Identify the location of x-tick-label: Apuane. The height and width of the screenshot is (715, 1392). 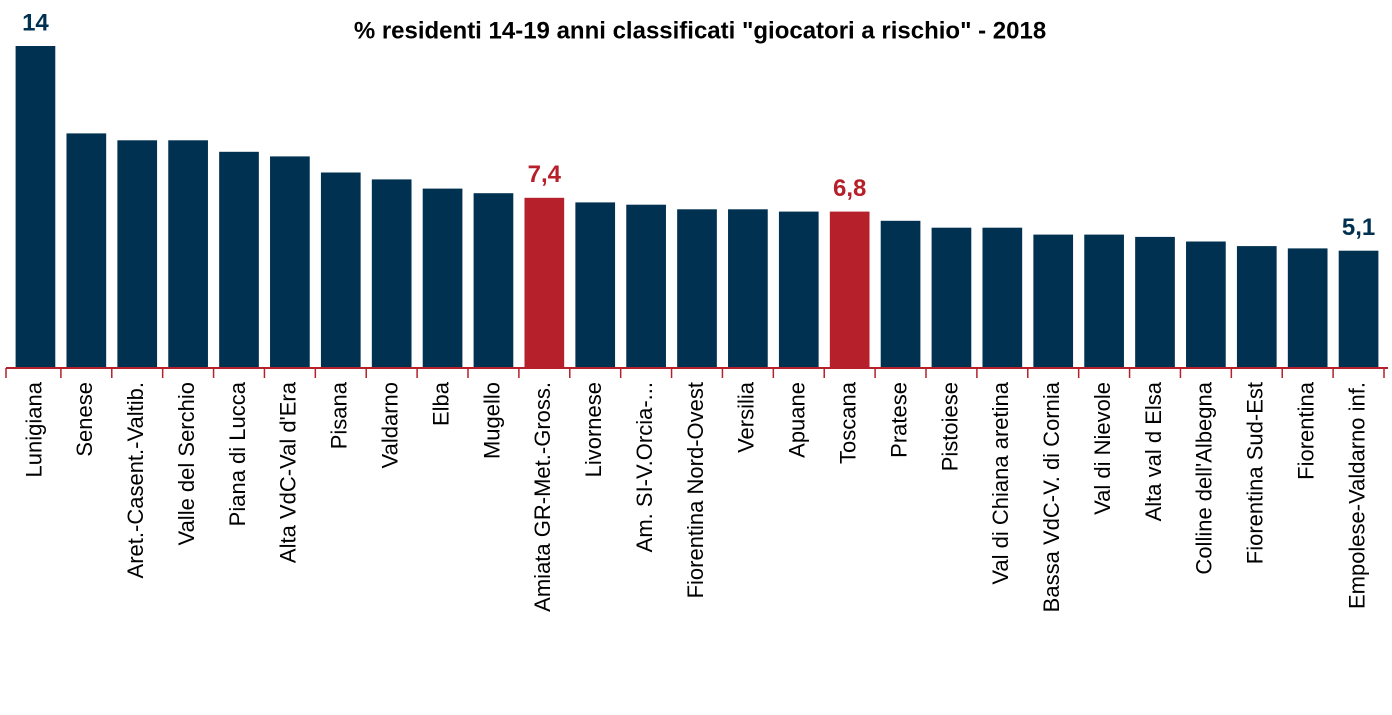
(797, 420).